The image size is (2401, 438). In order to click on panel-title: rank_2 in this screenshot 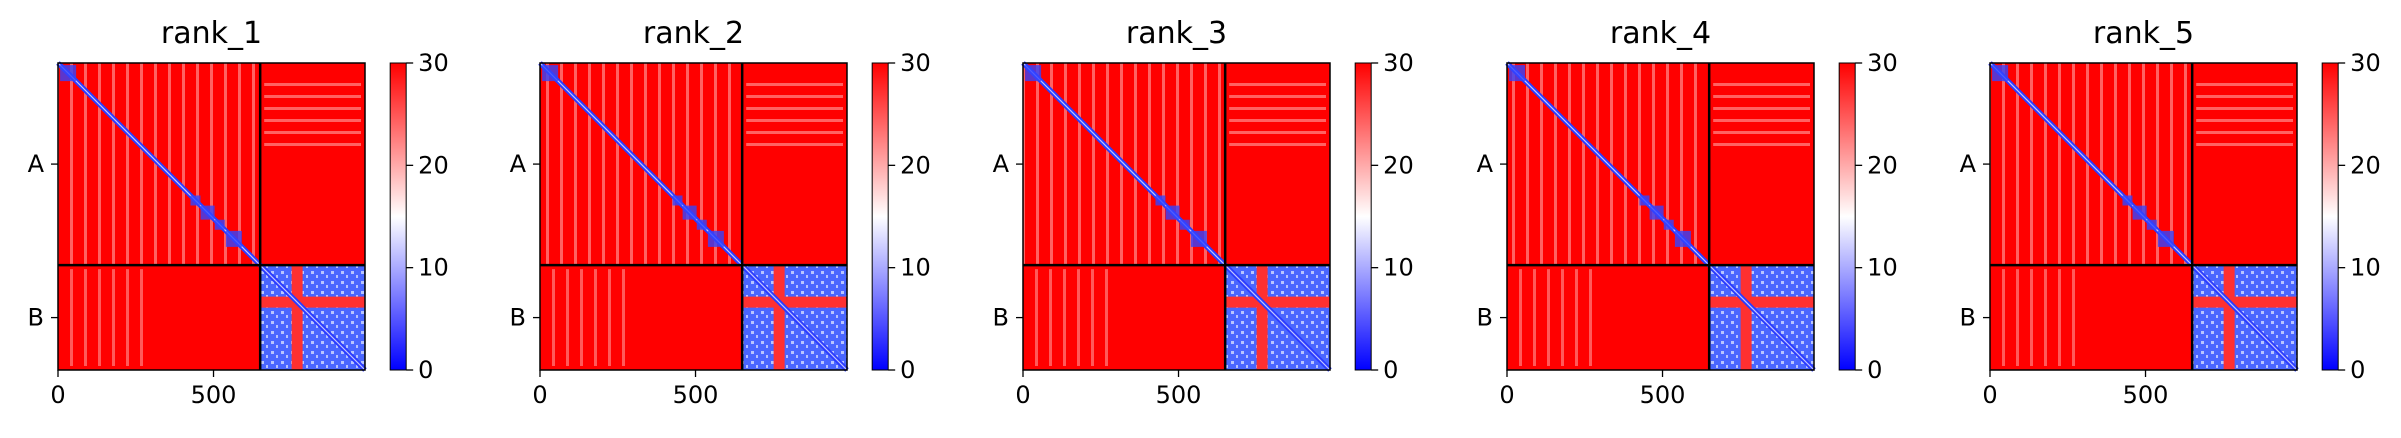, I will do `click(693, 33)`.